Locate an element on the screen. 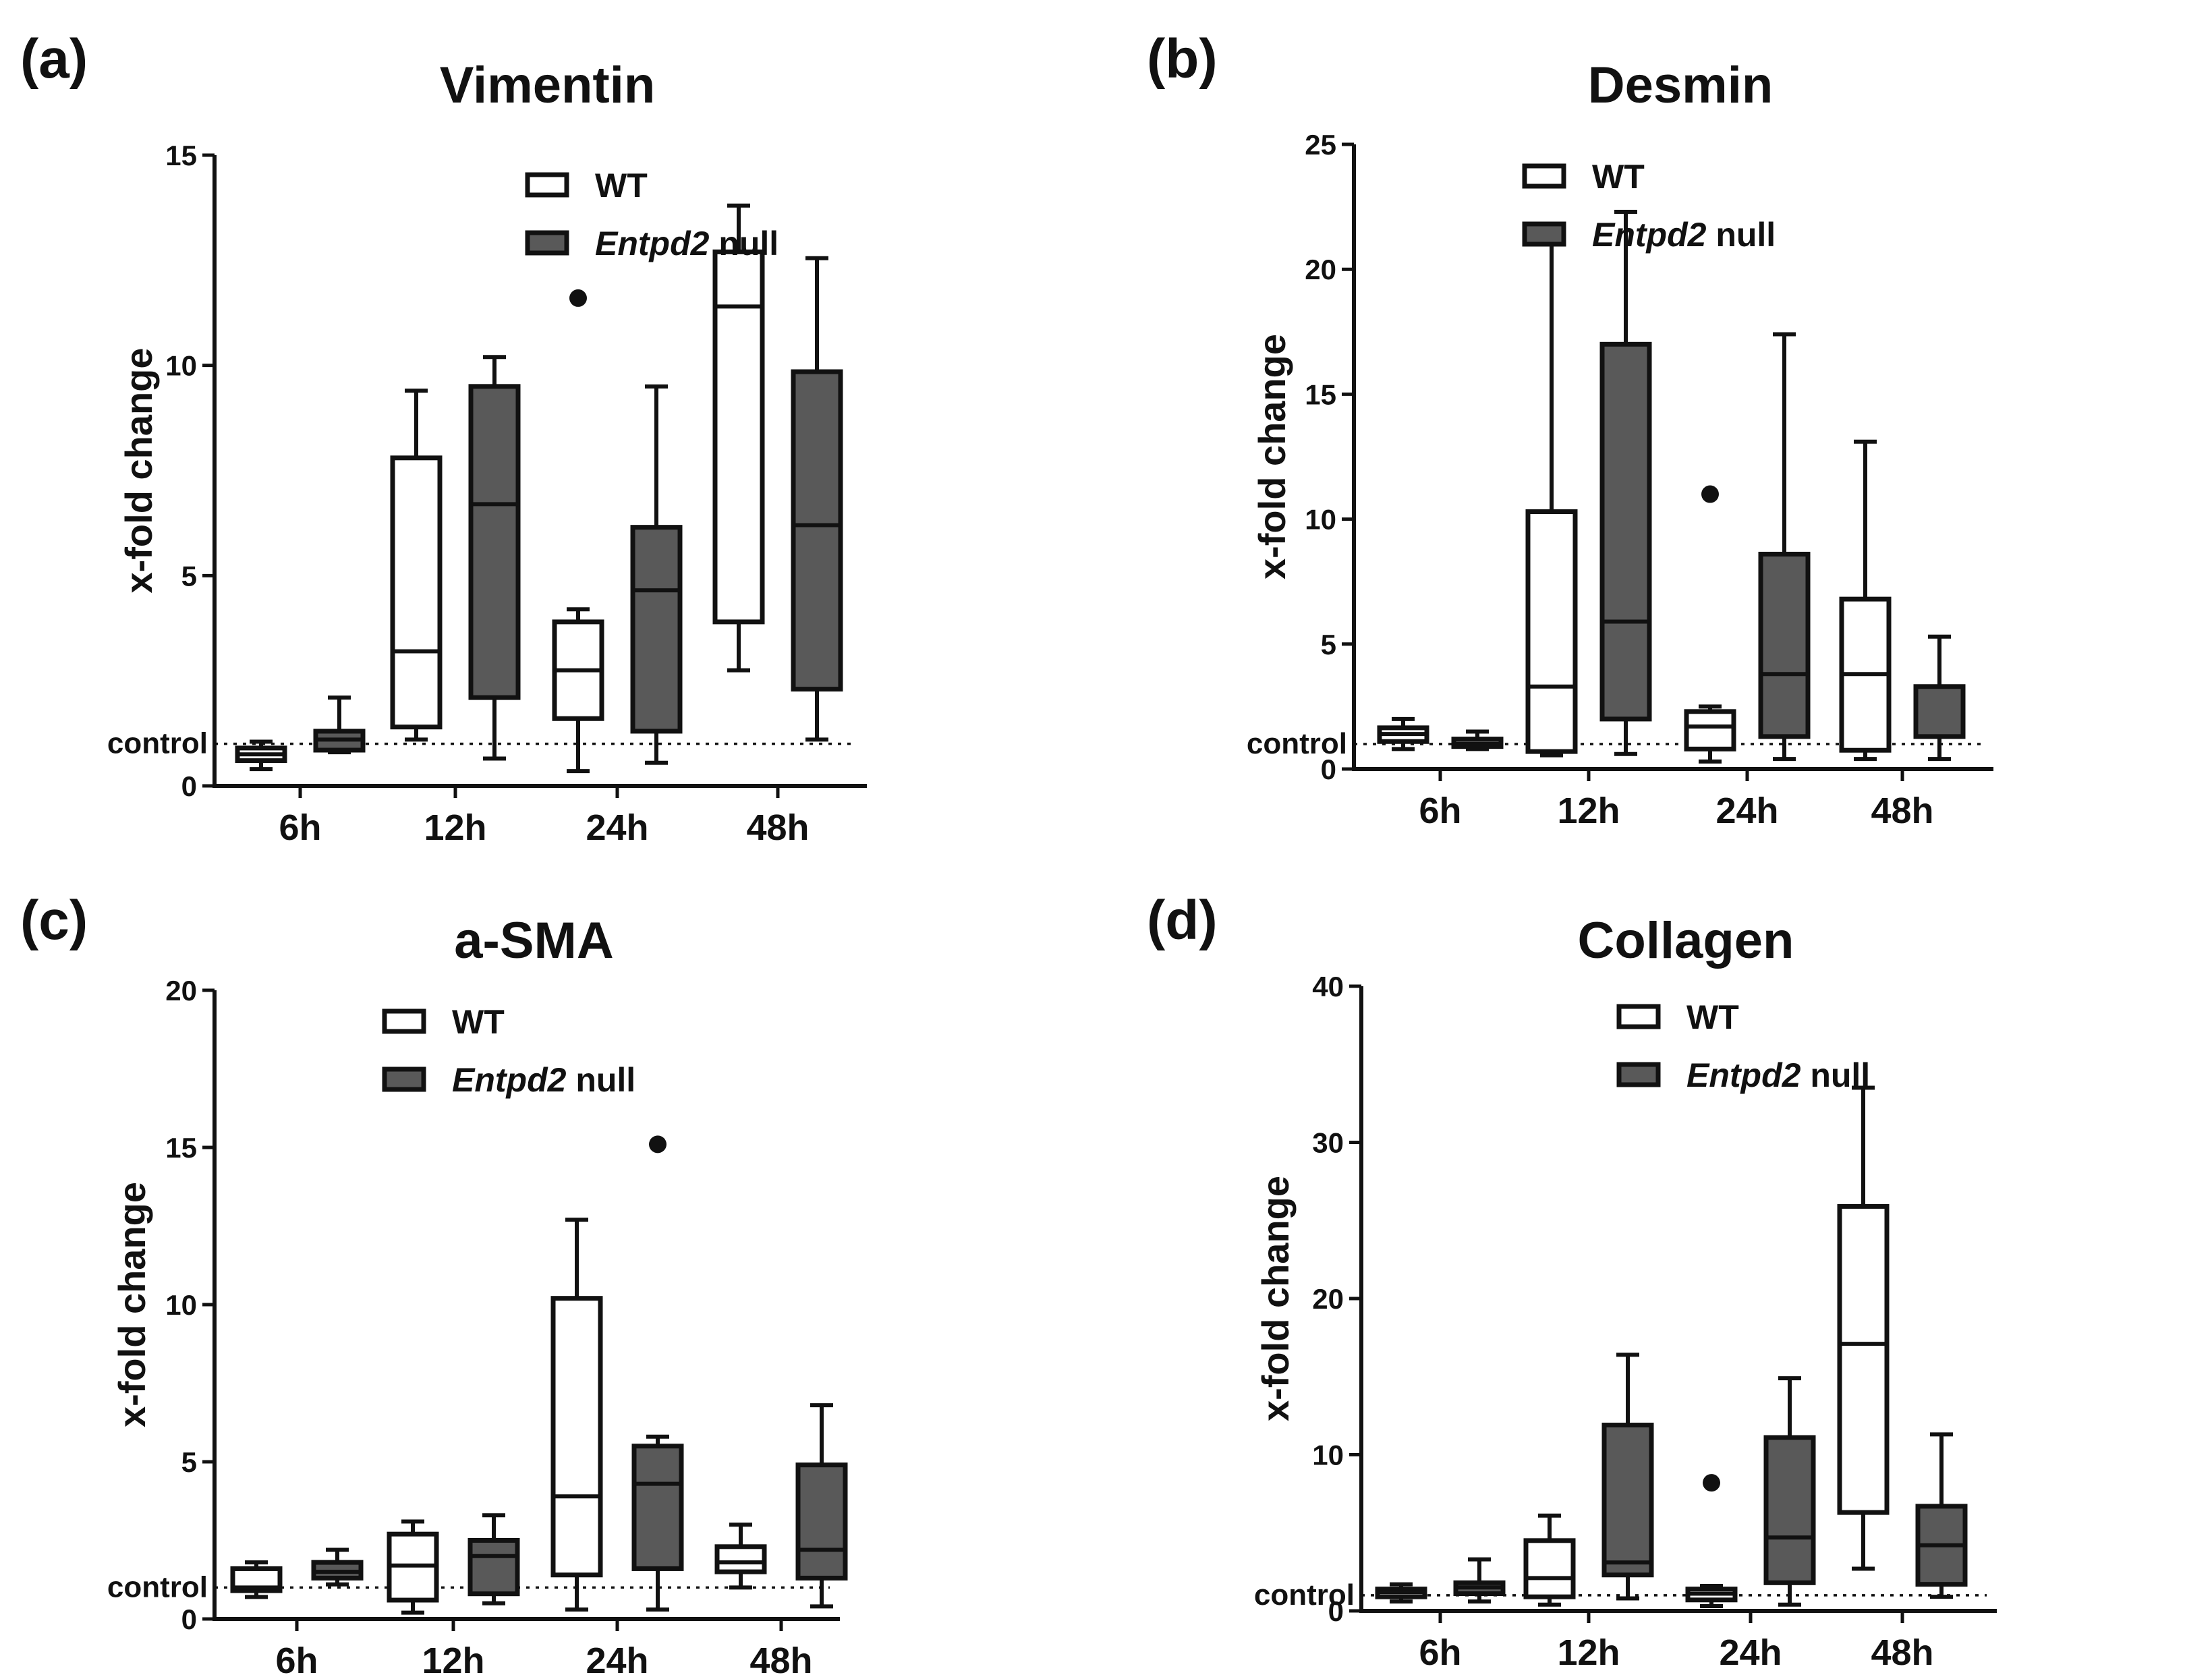 This screenshot has width=2212, height=1679. y-tick-label: 25 is located at coordinates (1320, 145).